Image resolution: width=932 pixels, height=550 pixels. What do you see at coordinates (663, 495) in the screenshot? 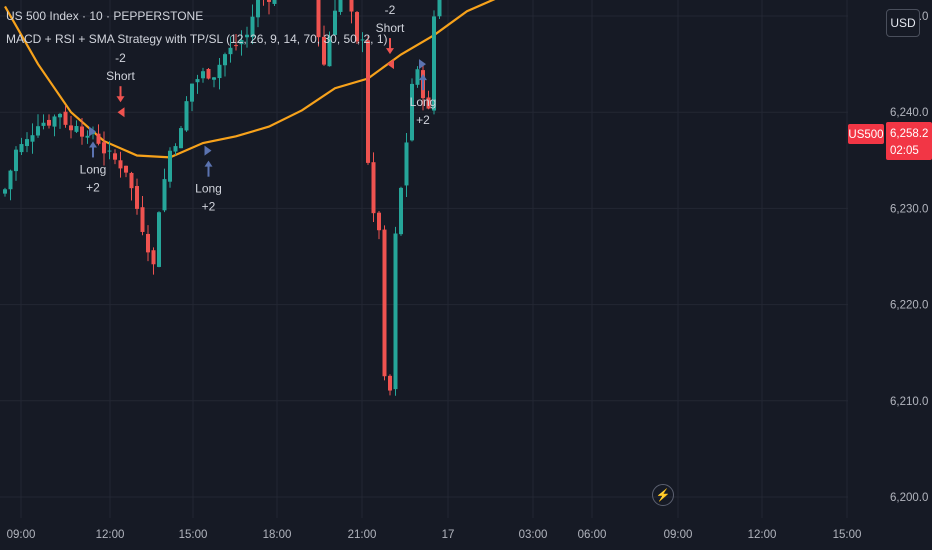
I see `lightning-icon: ⚡` at bounding box center [663, 495].